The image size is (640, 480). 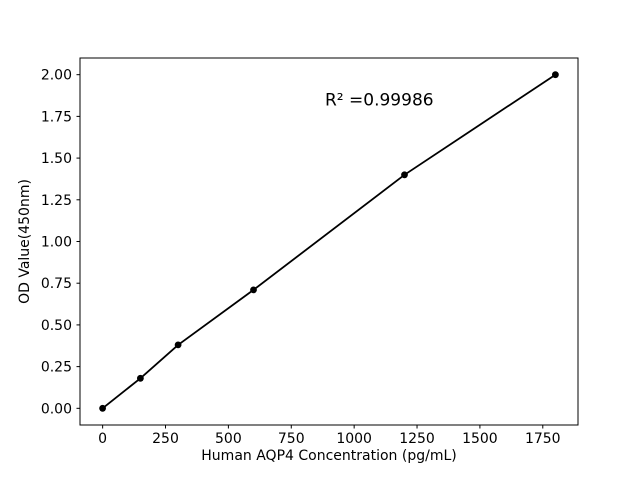 What do you see at coordinates (543, 439) in the screenshot?
I see `x-tick-label: 1750` at bounding box center [543, 439].